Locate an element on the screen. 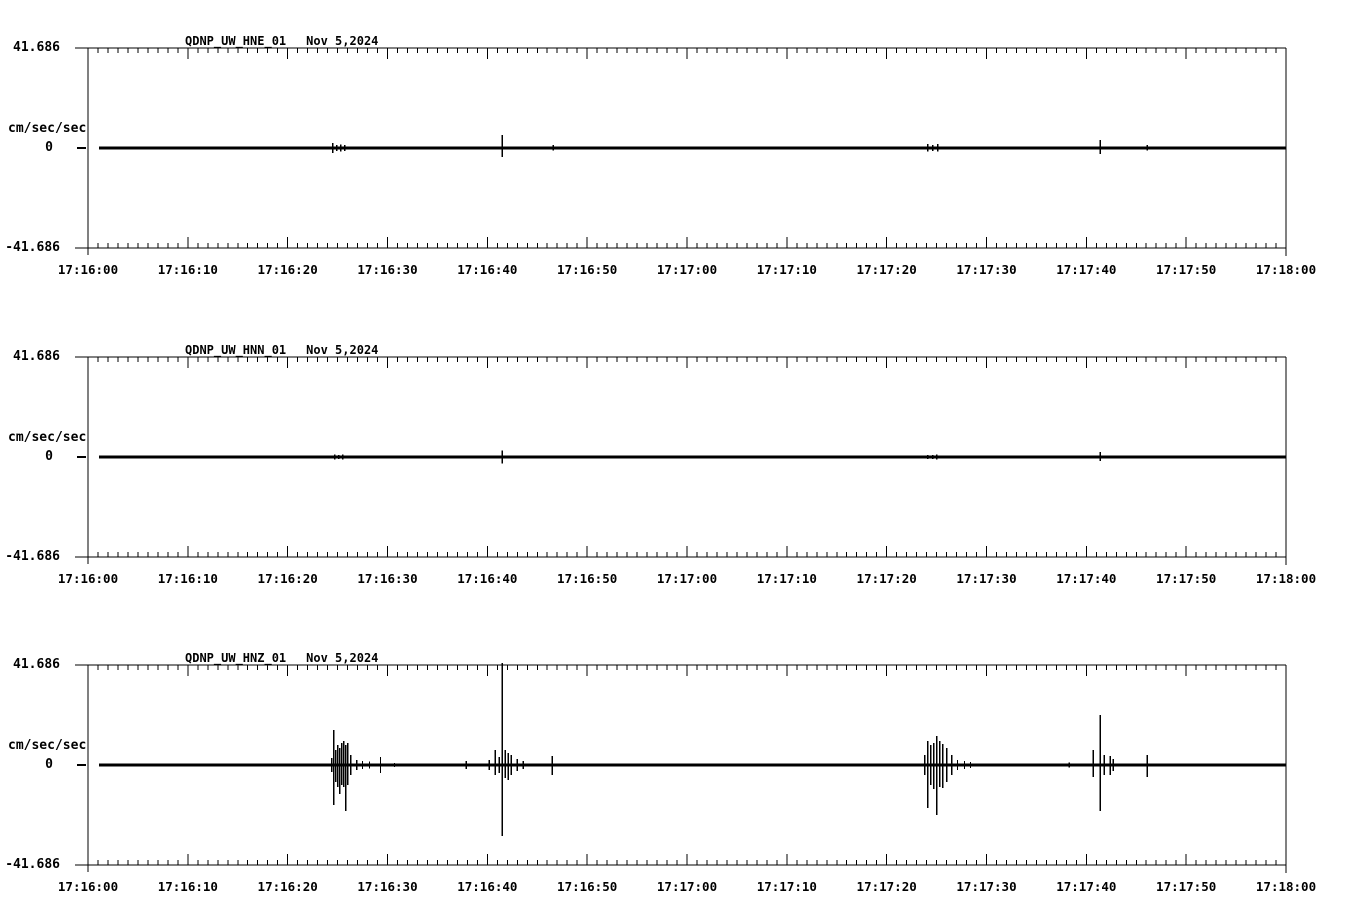  panel-2-ymax-label: 41.686 is located at coordinates (36, 356).